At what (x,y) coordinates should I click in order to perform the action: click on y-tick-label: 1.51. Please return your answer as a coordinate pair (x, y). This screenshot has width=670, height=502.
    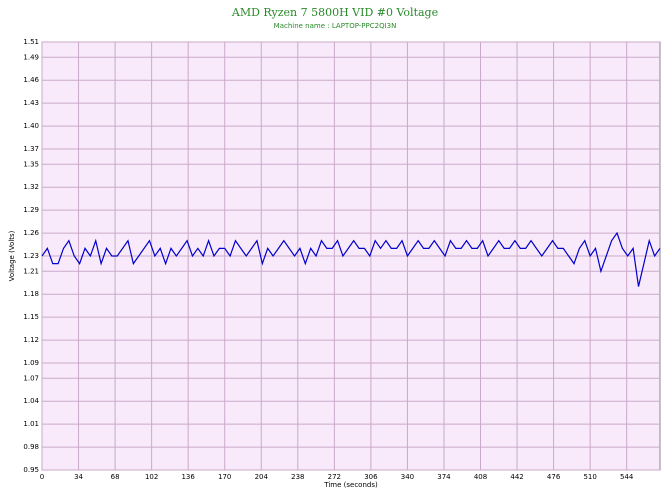
    Looking at the image, I should click on (31, 42).